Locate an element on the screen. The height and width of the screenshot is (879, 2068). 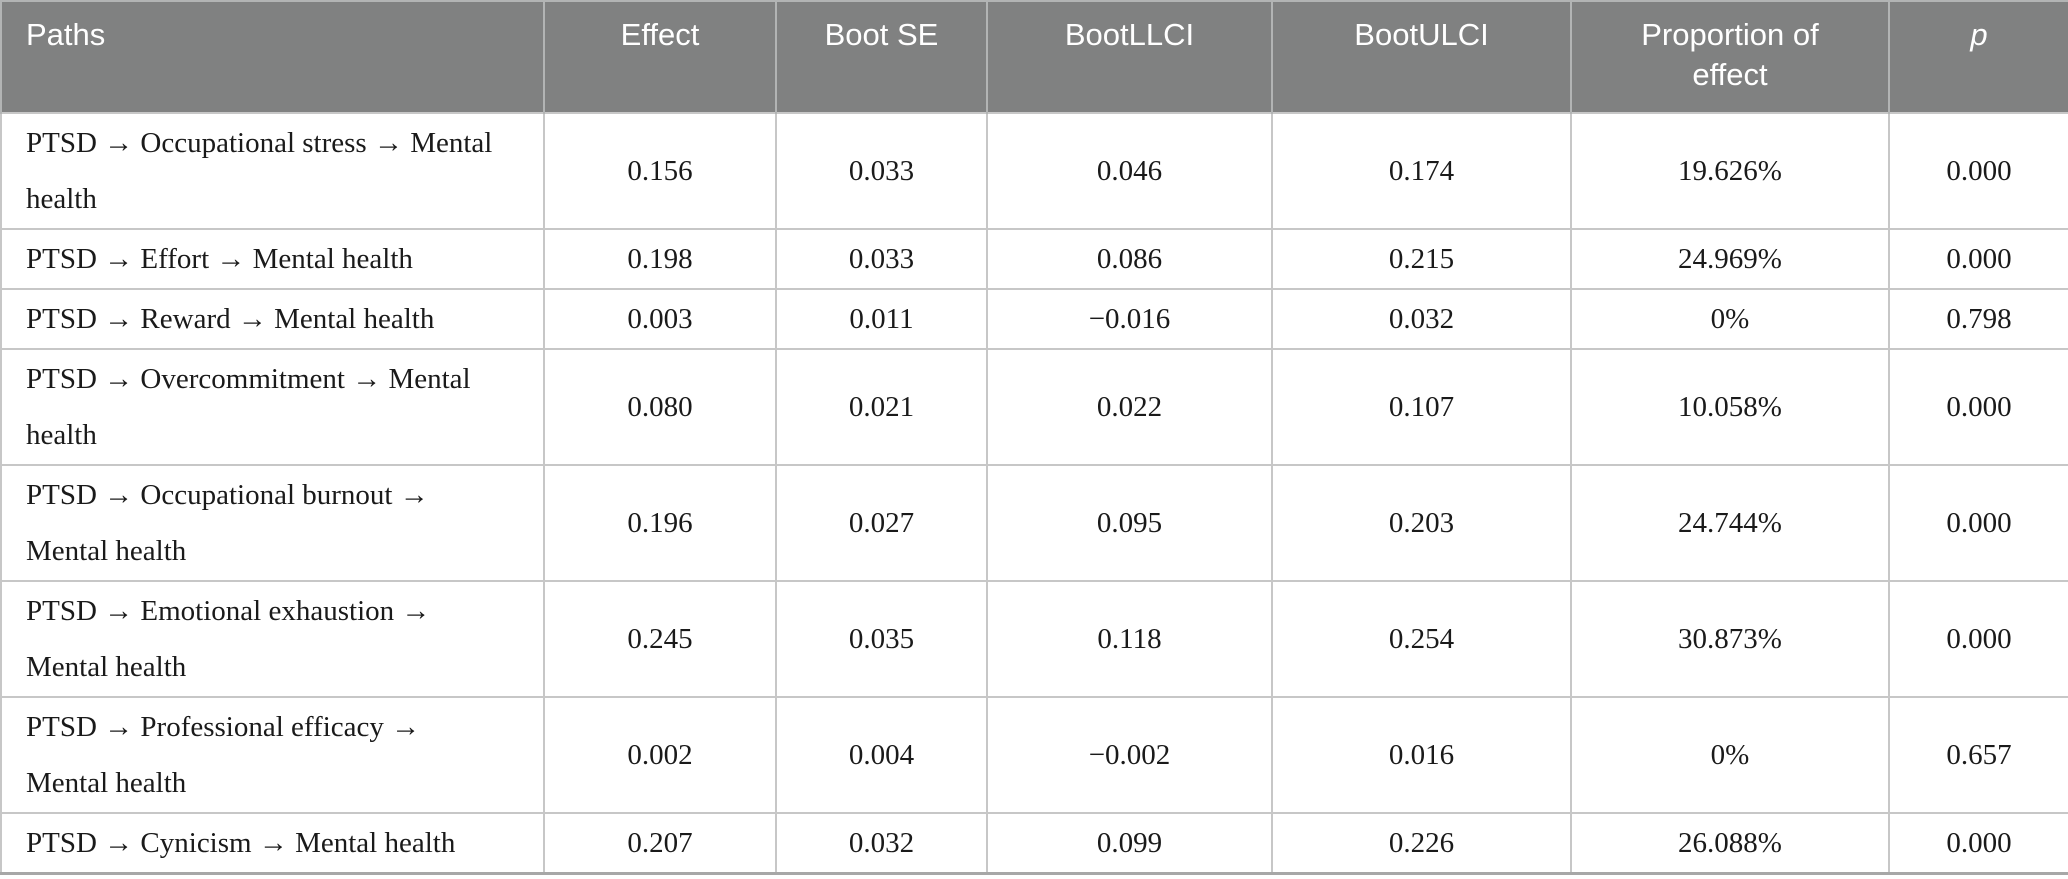
cell-boot_ulci: 0.016 is located at coordinates (1421, 755).